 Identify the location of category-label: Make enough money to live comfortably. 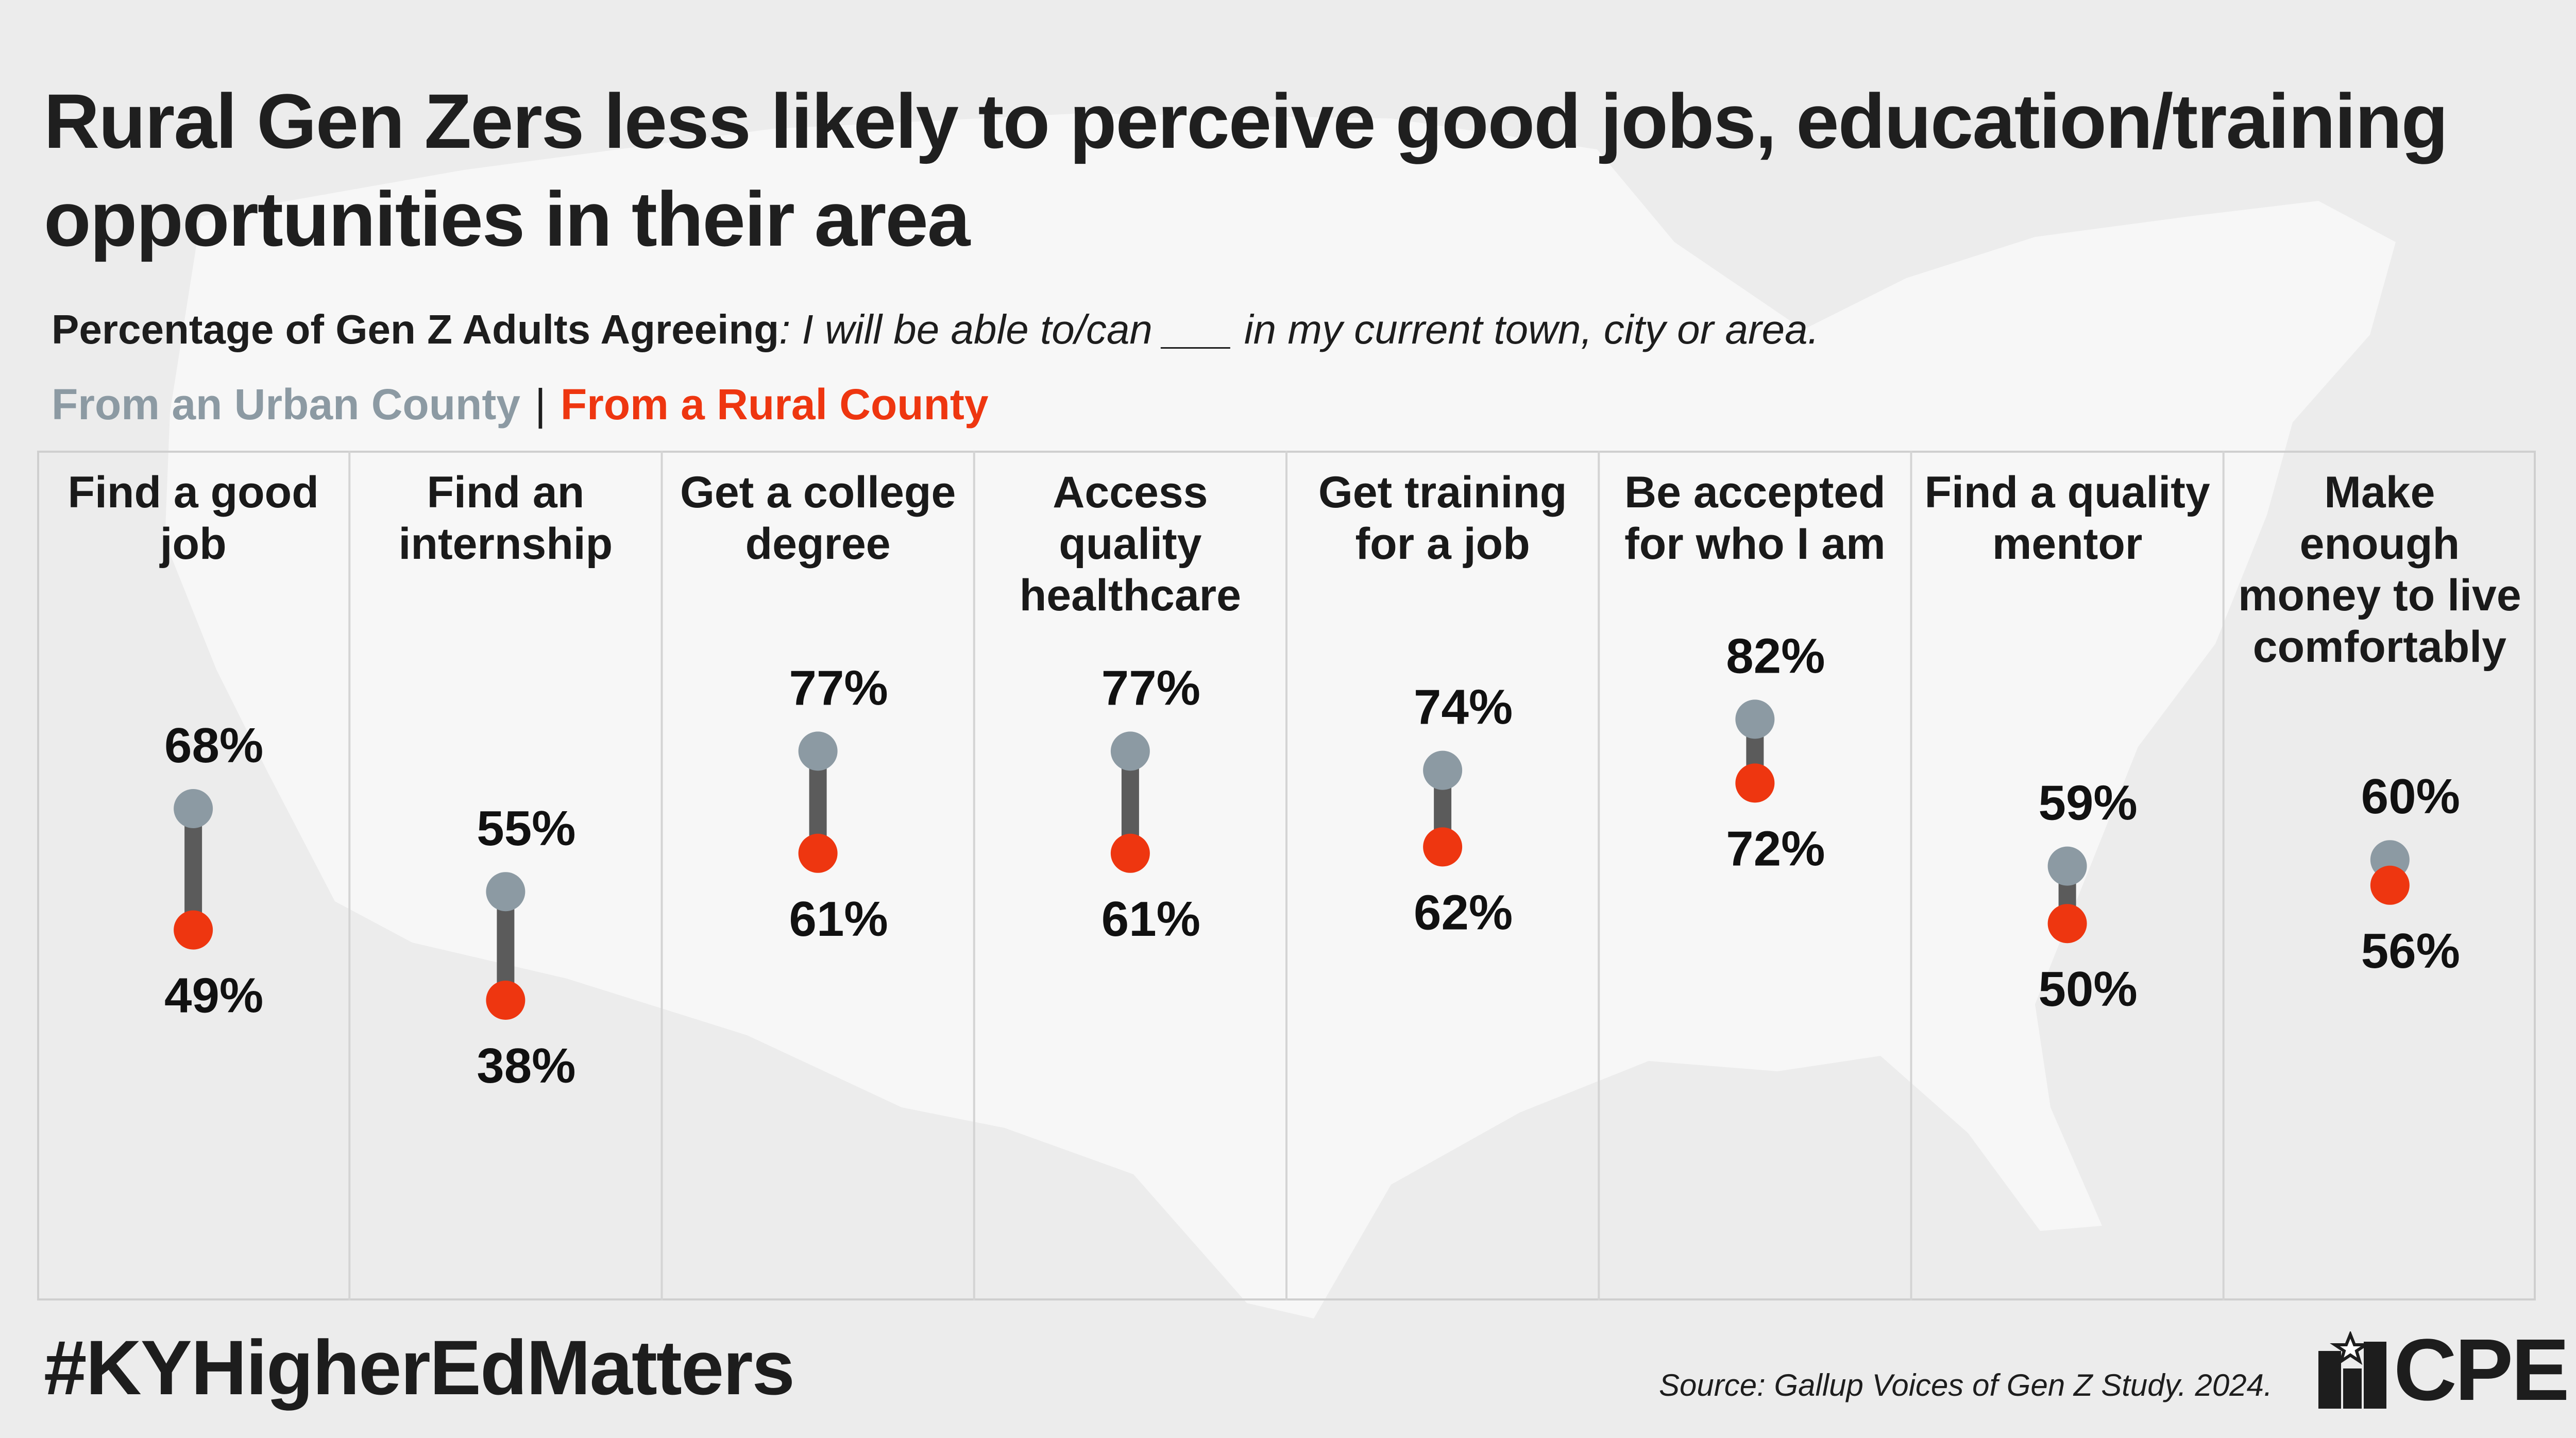
(2379, 570).